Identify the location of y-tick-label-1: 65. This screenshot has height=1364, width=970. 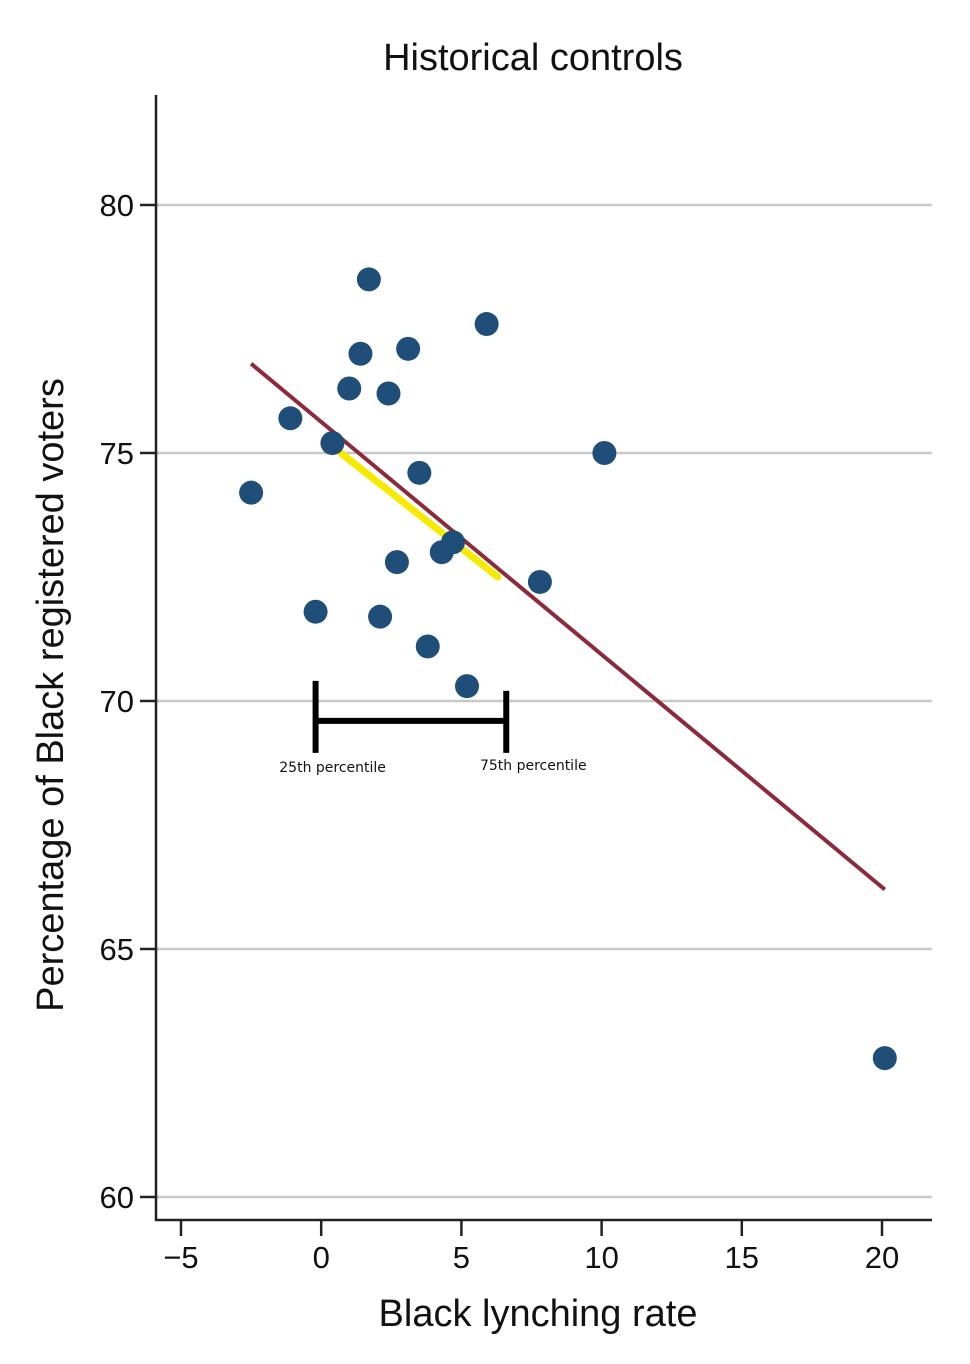
(117, 949).